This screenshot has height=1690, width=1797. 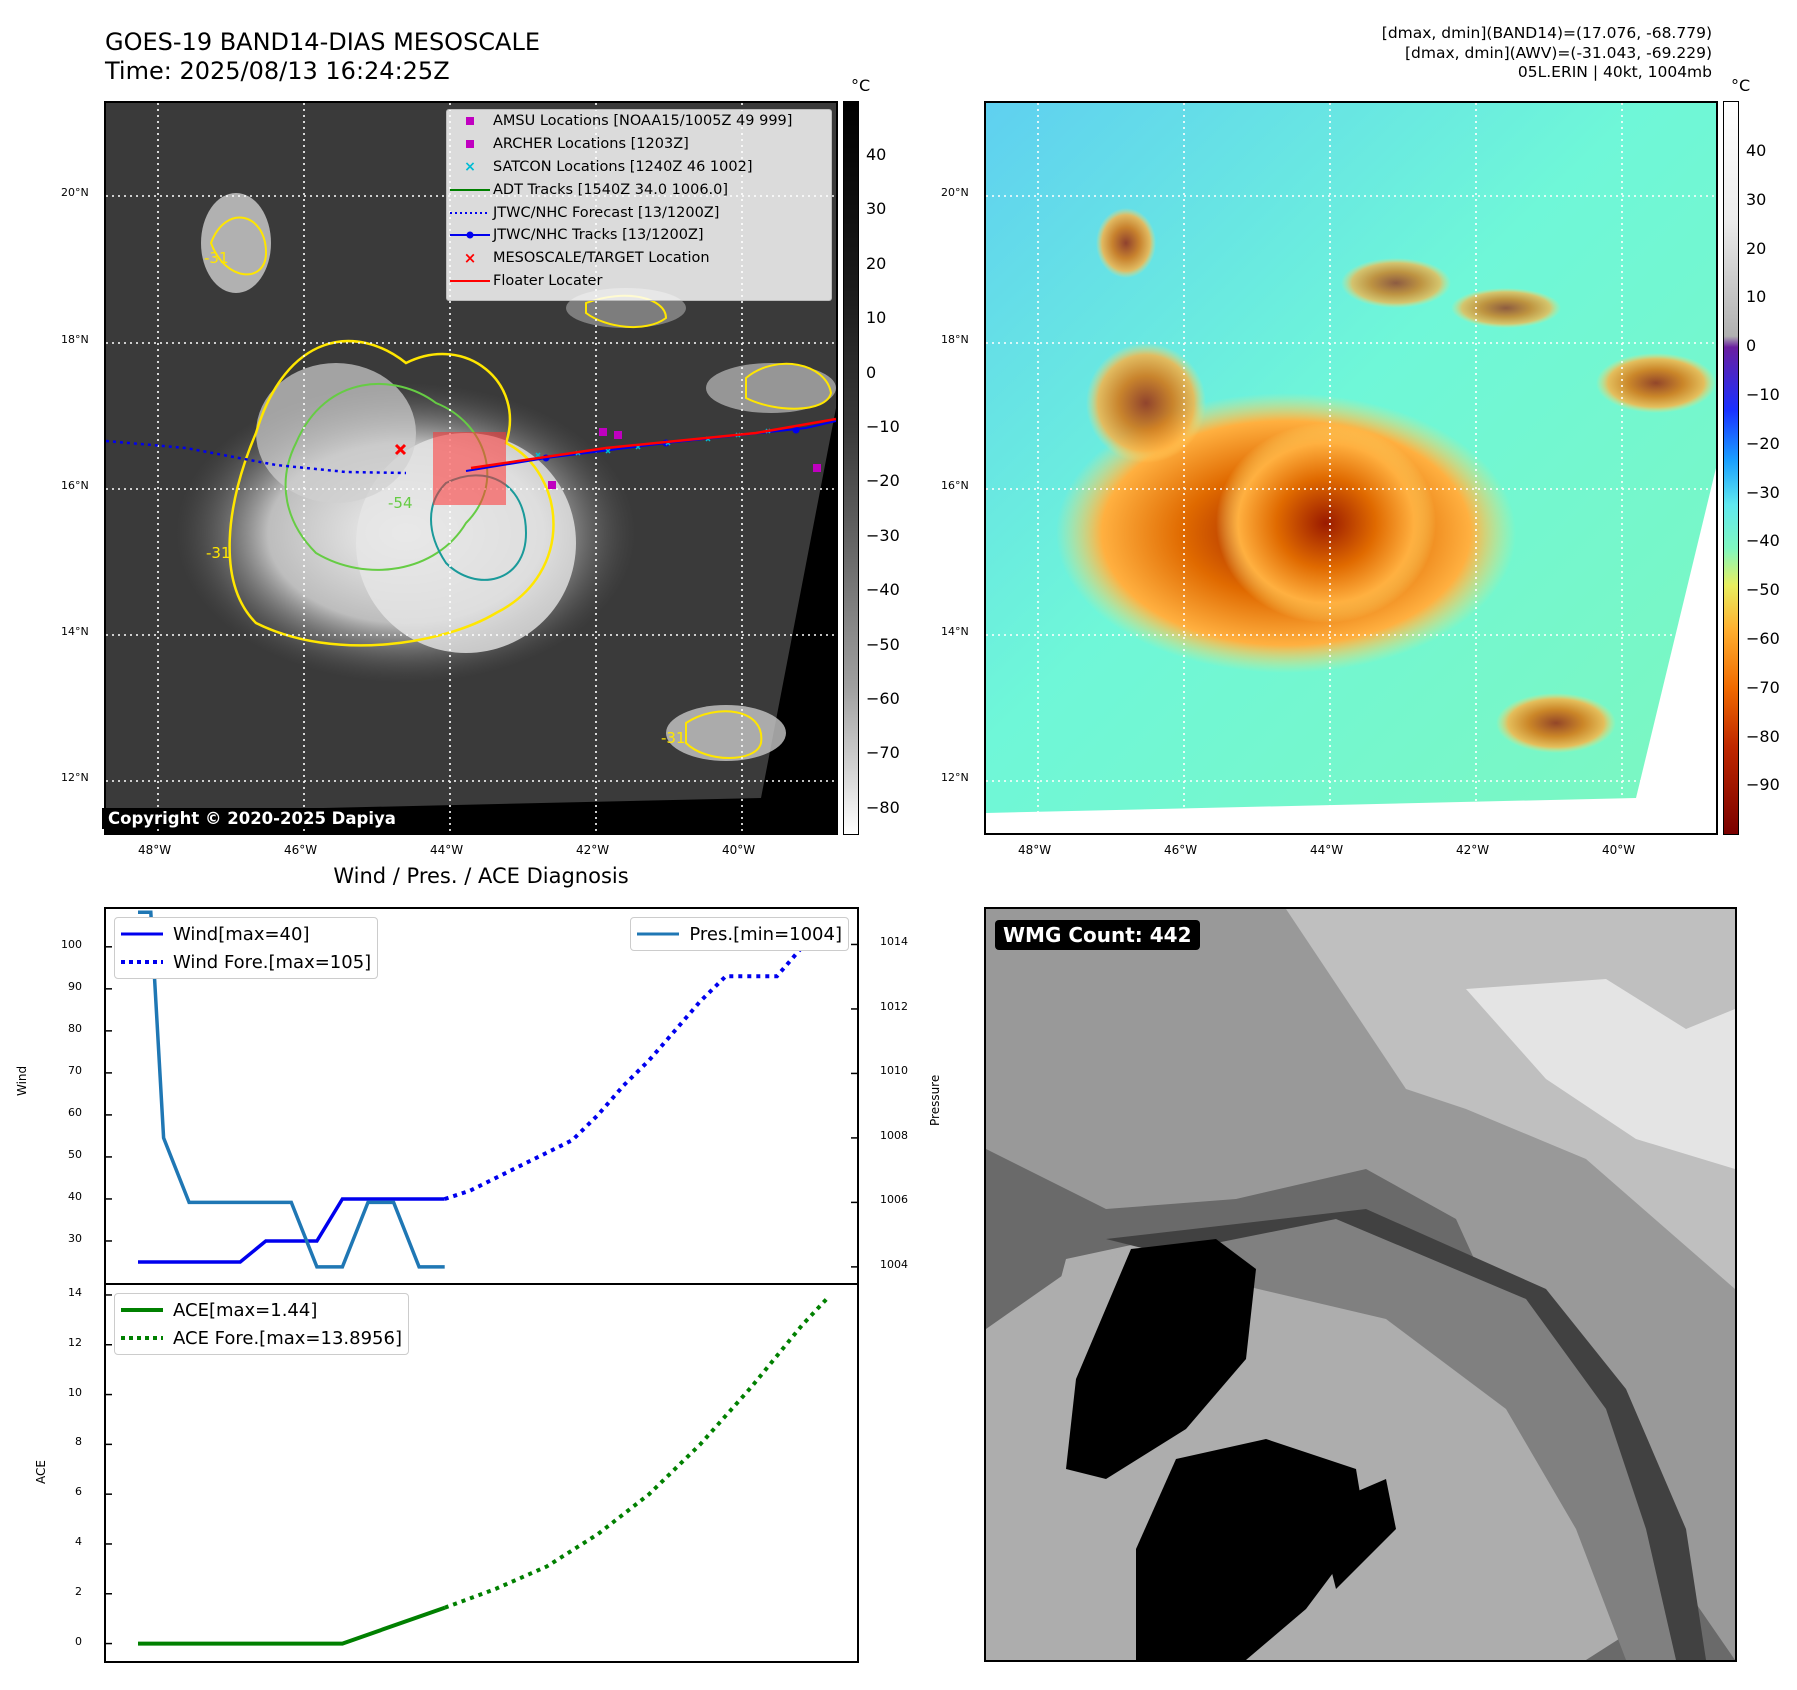 What do you see at coordinates (1763, 736) in the screenshot?
I see `awv-colorbar-tick: −80` at bounding box center [1763, 736].